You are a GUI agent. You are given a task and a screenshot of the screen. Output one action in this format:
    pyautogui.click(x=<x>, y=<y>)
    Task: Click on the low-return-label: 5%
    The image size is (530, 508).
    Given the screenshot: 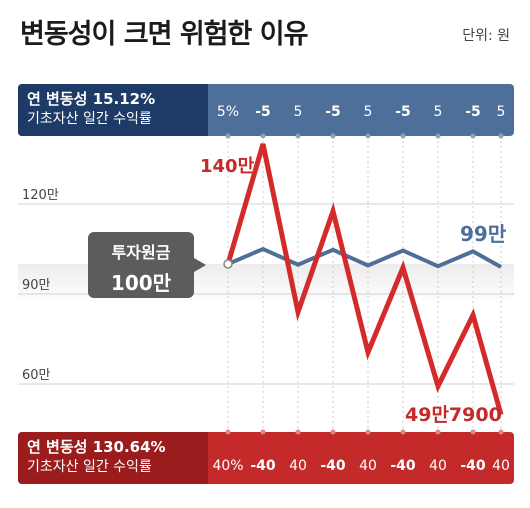 What is the action you would take?
    pyautogui.click(x=228, y=112)
    